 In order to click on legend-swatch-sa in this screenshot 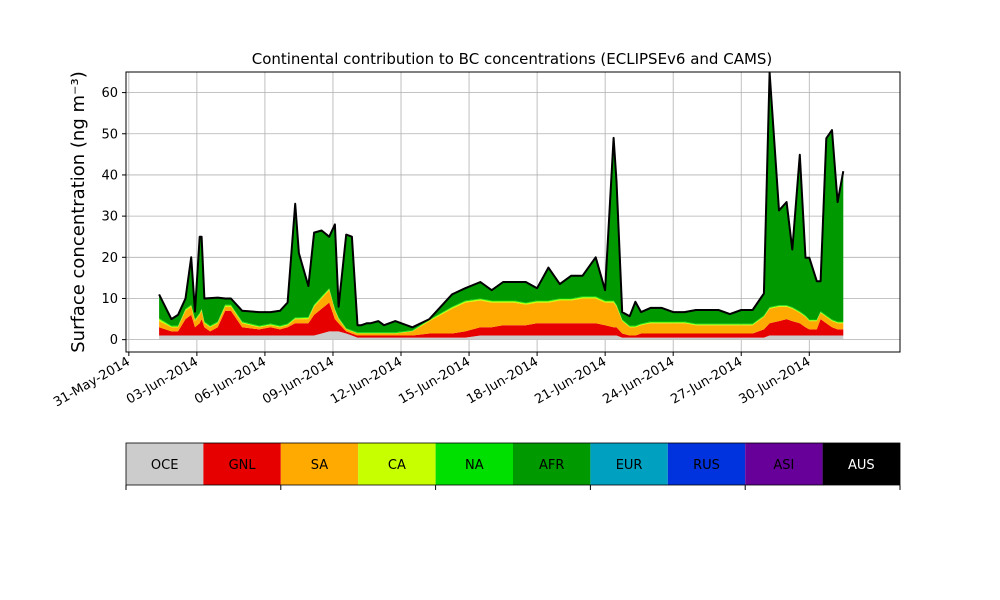, I will do `click(319, 464)`.